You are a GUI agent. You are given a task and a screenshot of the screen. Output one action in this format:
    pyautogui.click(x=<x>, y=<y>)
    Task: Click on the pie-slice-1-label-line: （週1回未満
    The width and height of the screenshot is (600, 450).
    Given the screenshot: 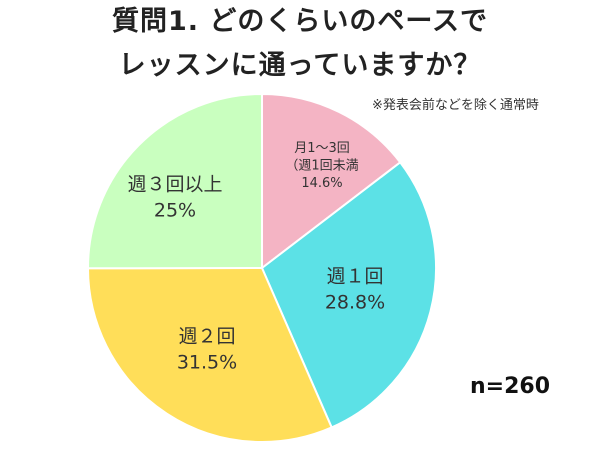 What is the action you would take?
    pyautogui.click(x=321, y=166)
    